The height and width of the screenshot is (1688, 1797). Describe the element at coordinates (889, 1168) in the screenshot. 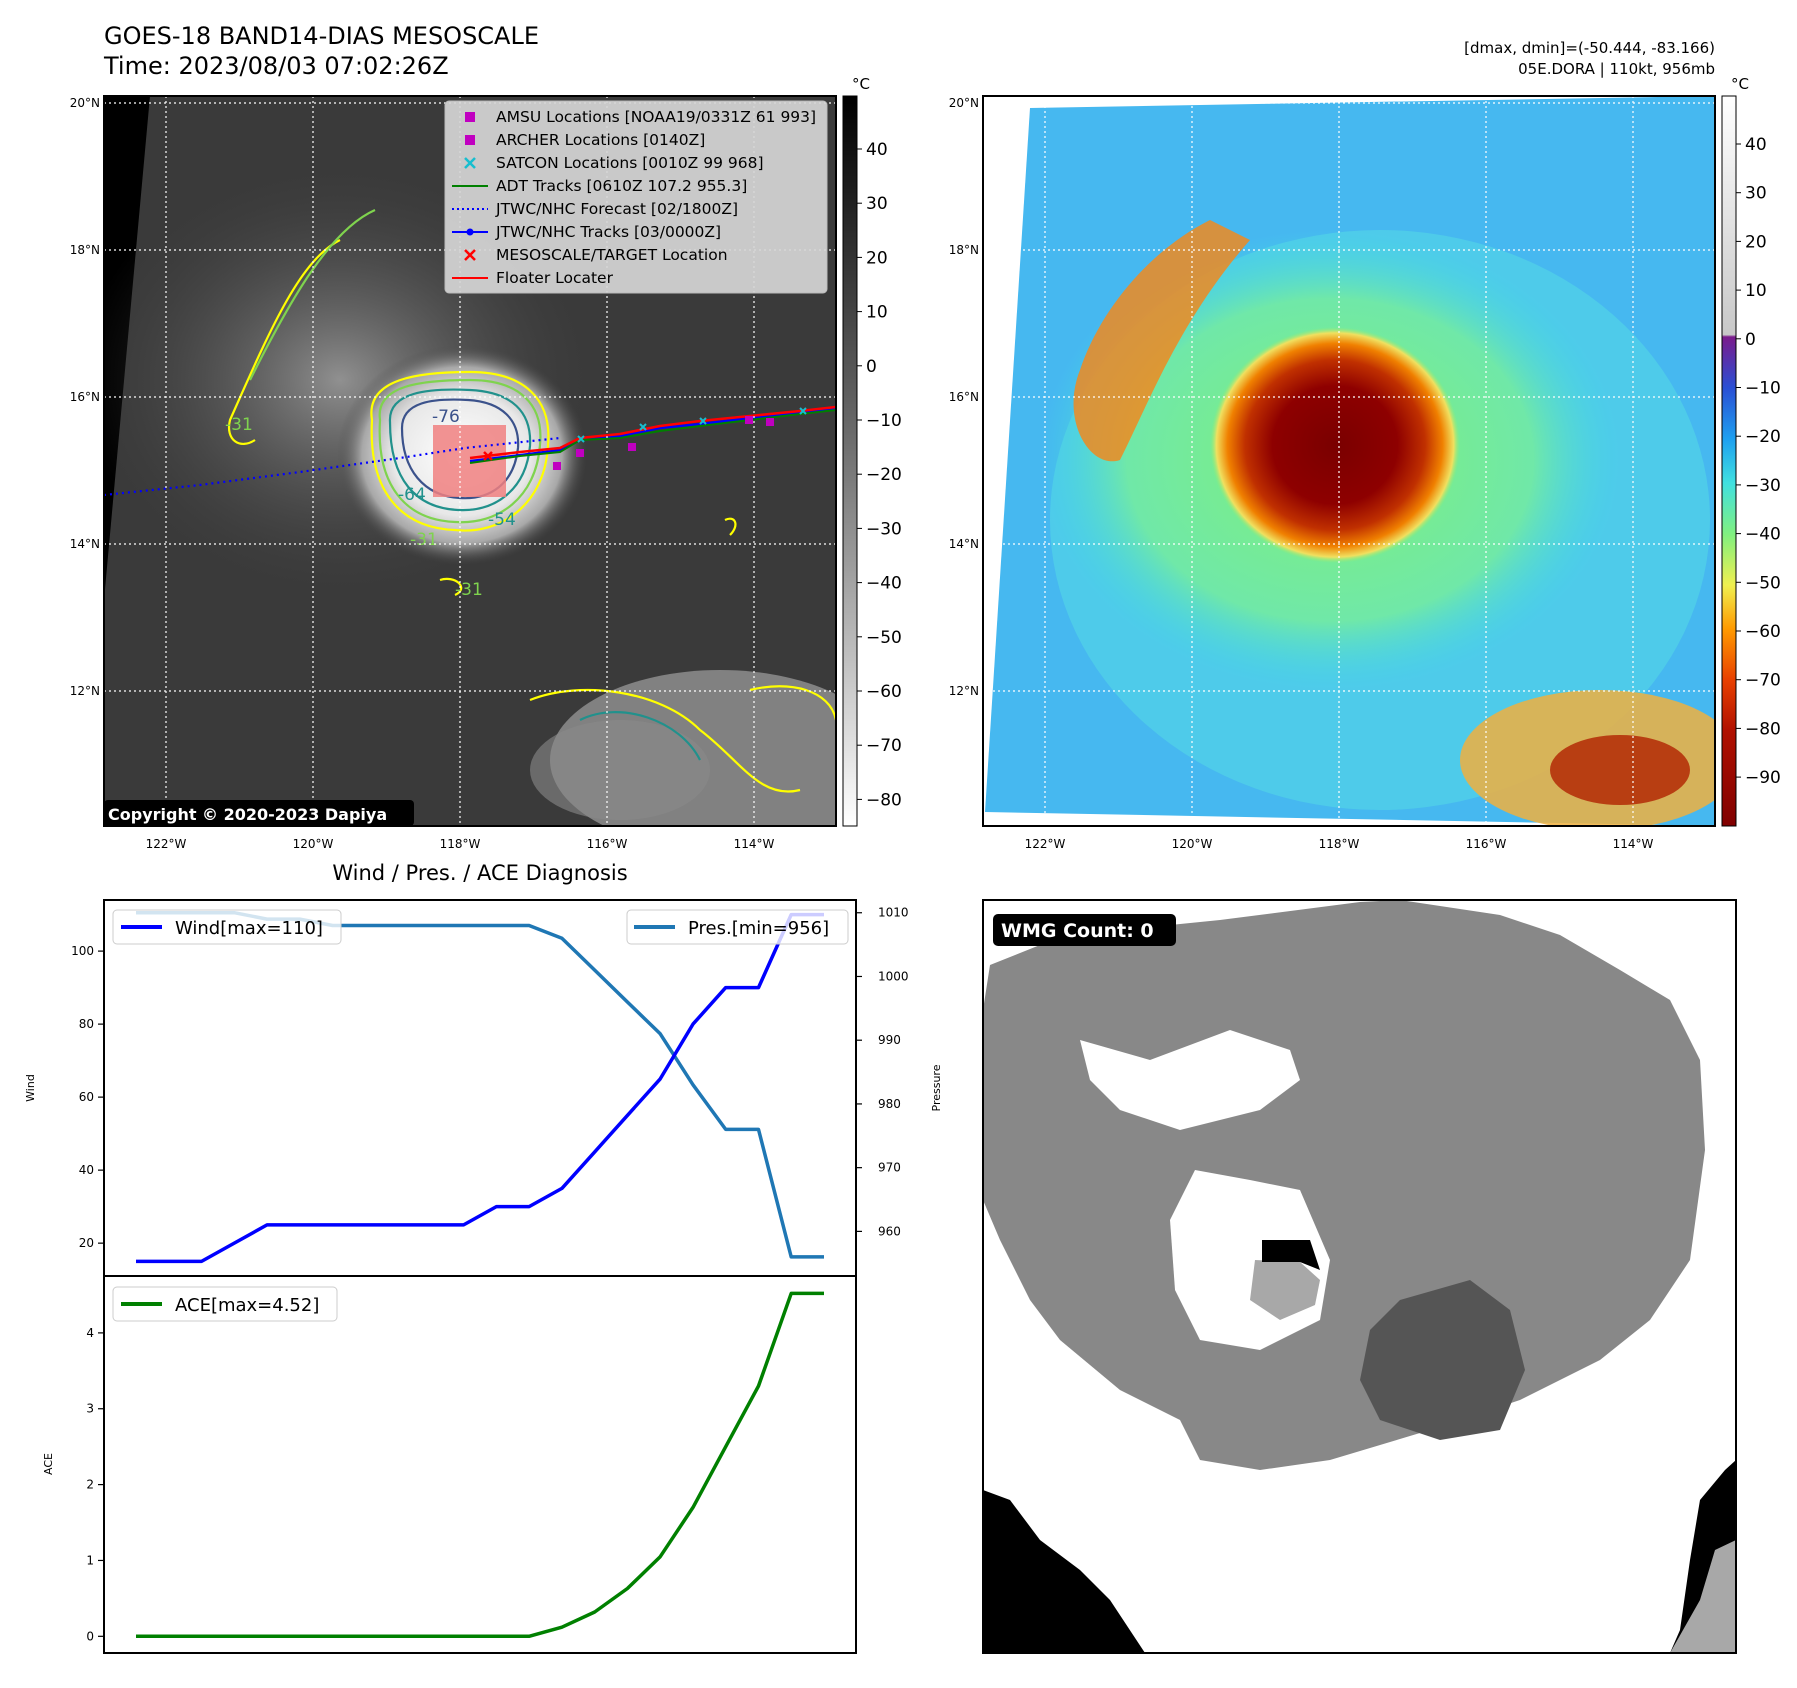

I see `y-tick-label: 970` at that location.